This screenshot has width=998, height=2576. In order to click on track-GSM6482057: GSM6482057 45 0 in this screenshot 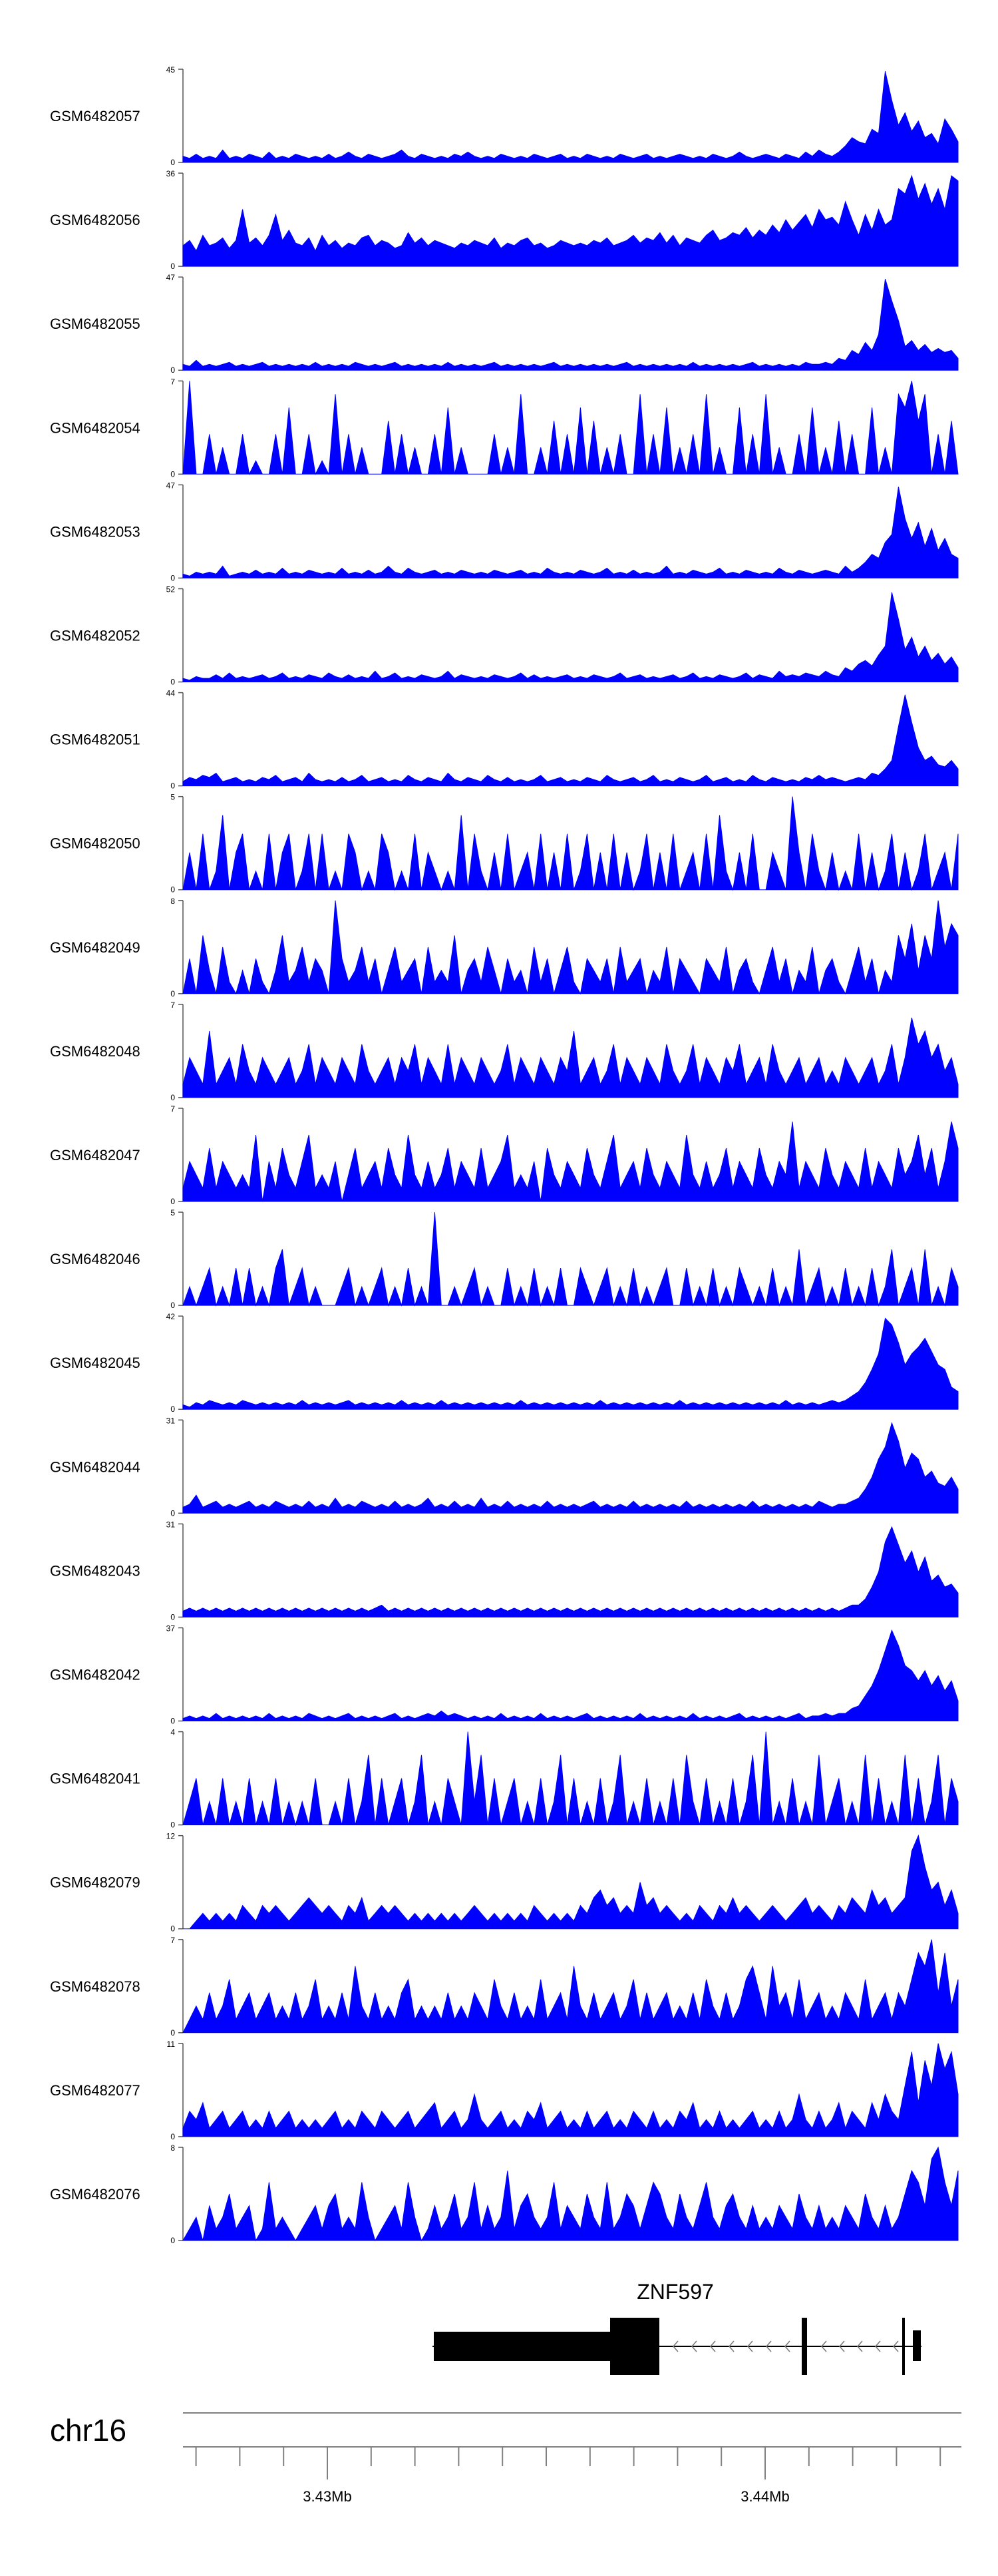, I will do `click(504, 116)`.